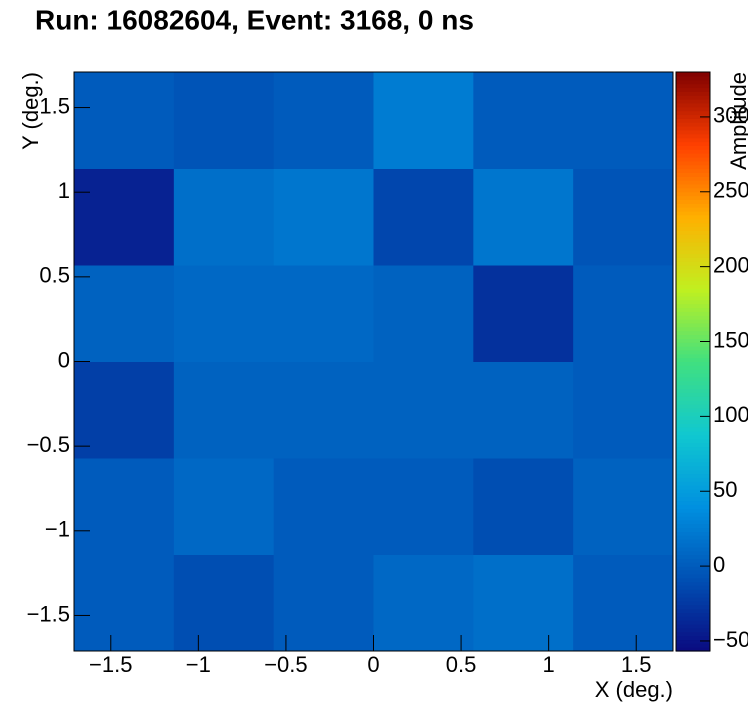 The image size is (748, 724). Describe the element at coordinates (725, 489) in the screenshot. I see `colorbar-tick-label: 50` at that location.